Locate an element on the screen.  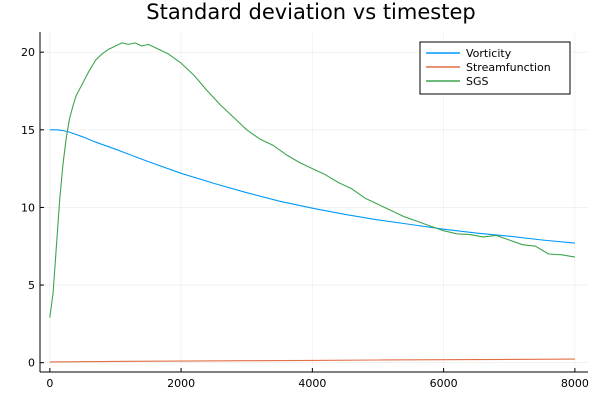
y-tick-label: 0 is located at coordinates (31, 363).